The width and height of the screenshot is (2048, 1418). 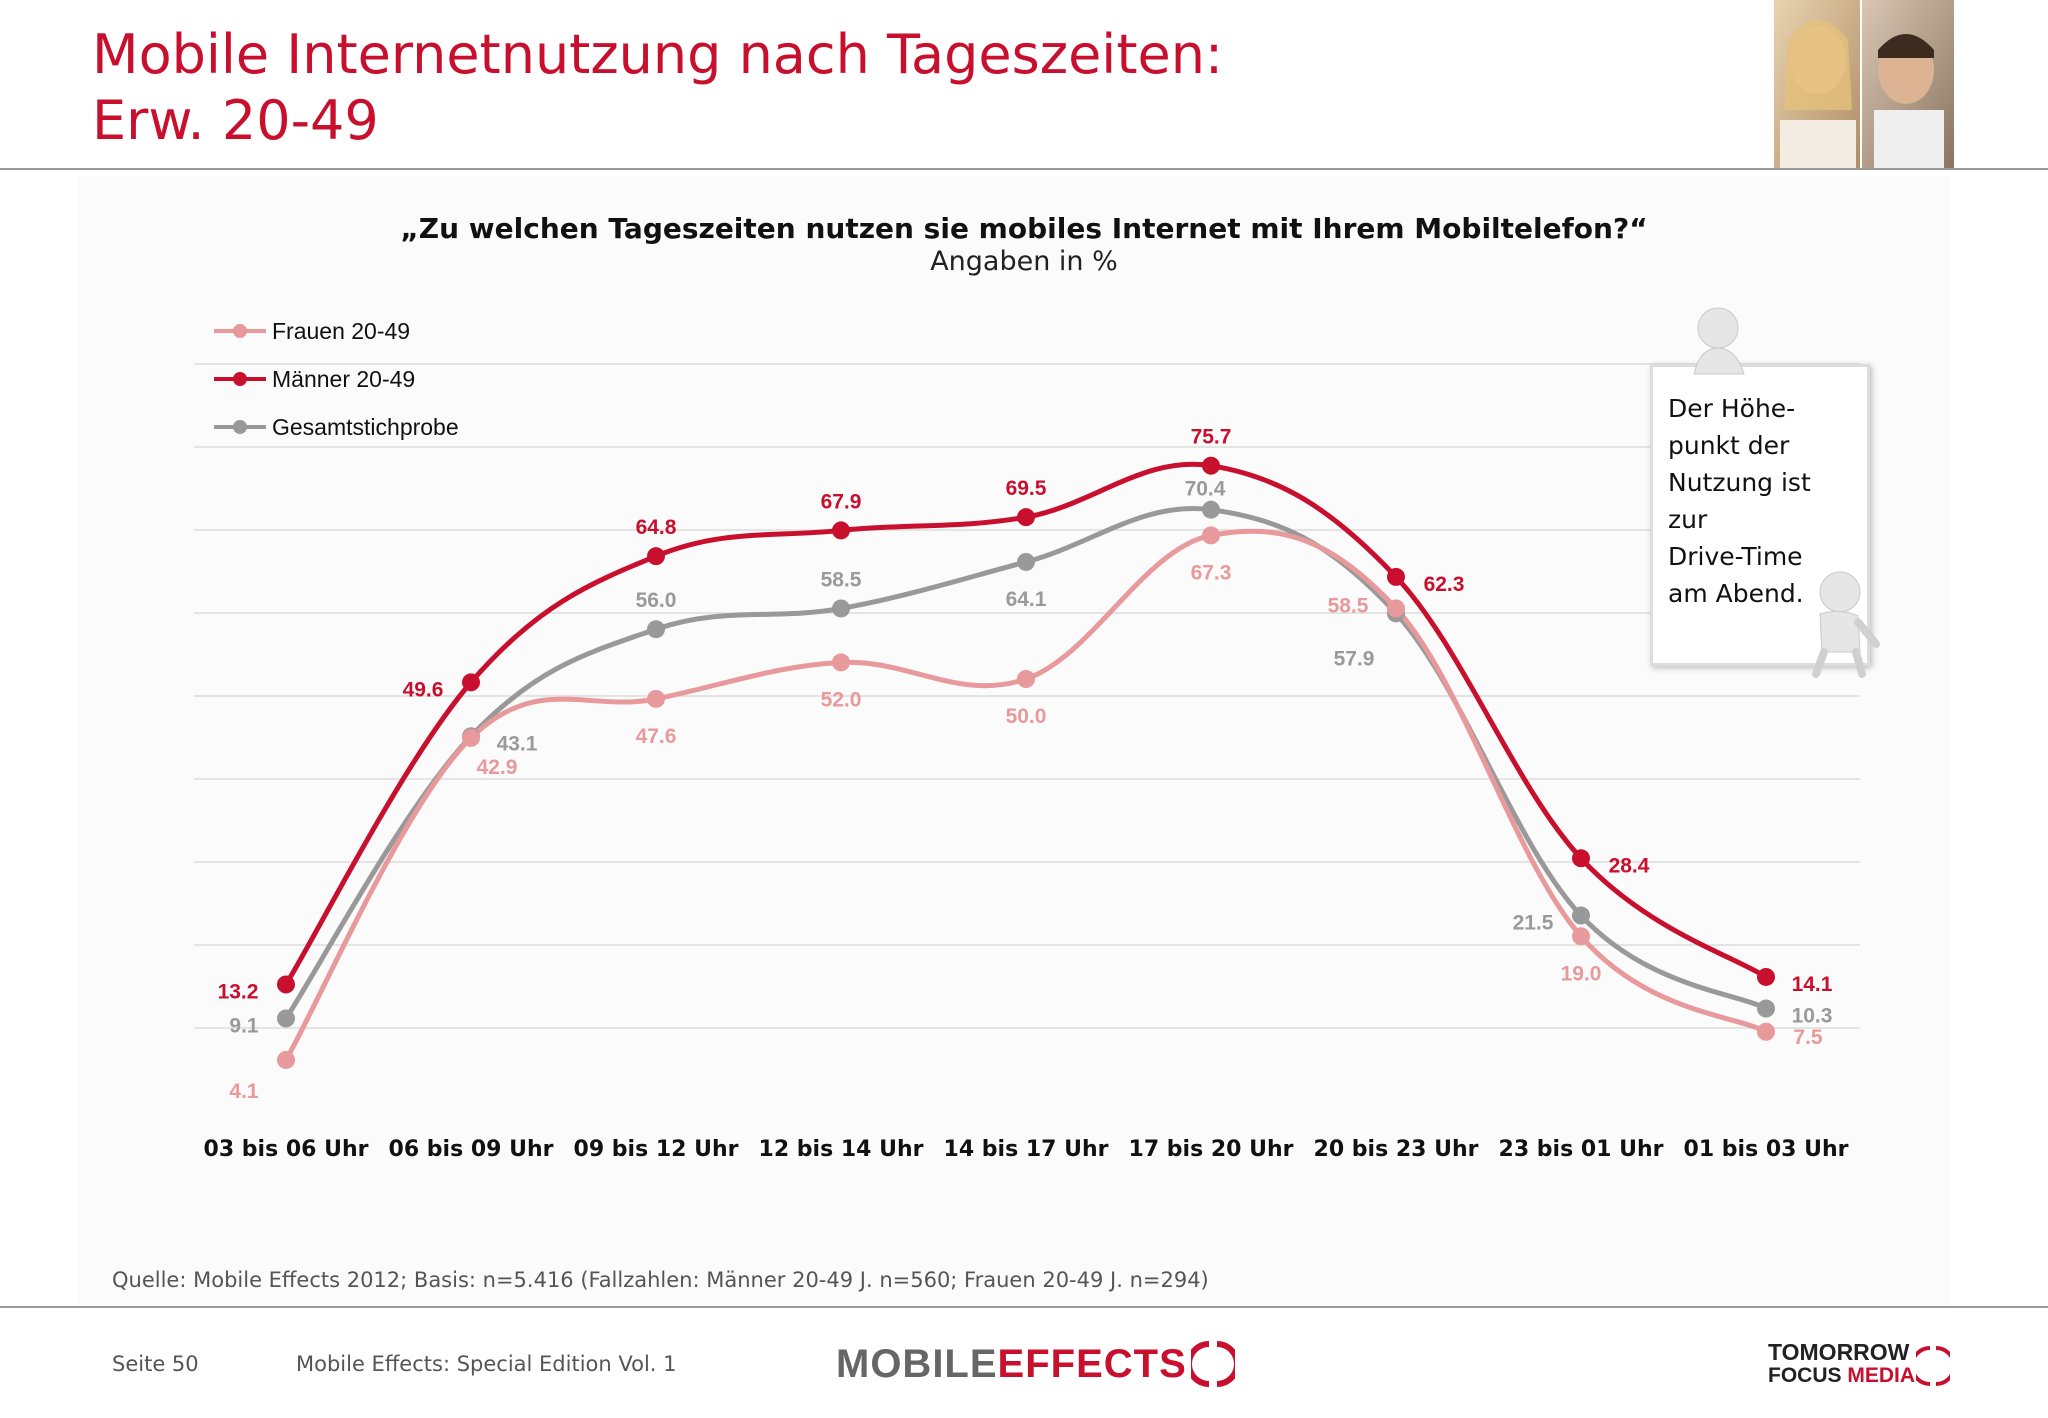 I want to click on data-label-gesamt: 10.3, so click(x=1812, y=1016).